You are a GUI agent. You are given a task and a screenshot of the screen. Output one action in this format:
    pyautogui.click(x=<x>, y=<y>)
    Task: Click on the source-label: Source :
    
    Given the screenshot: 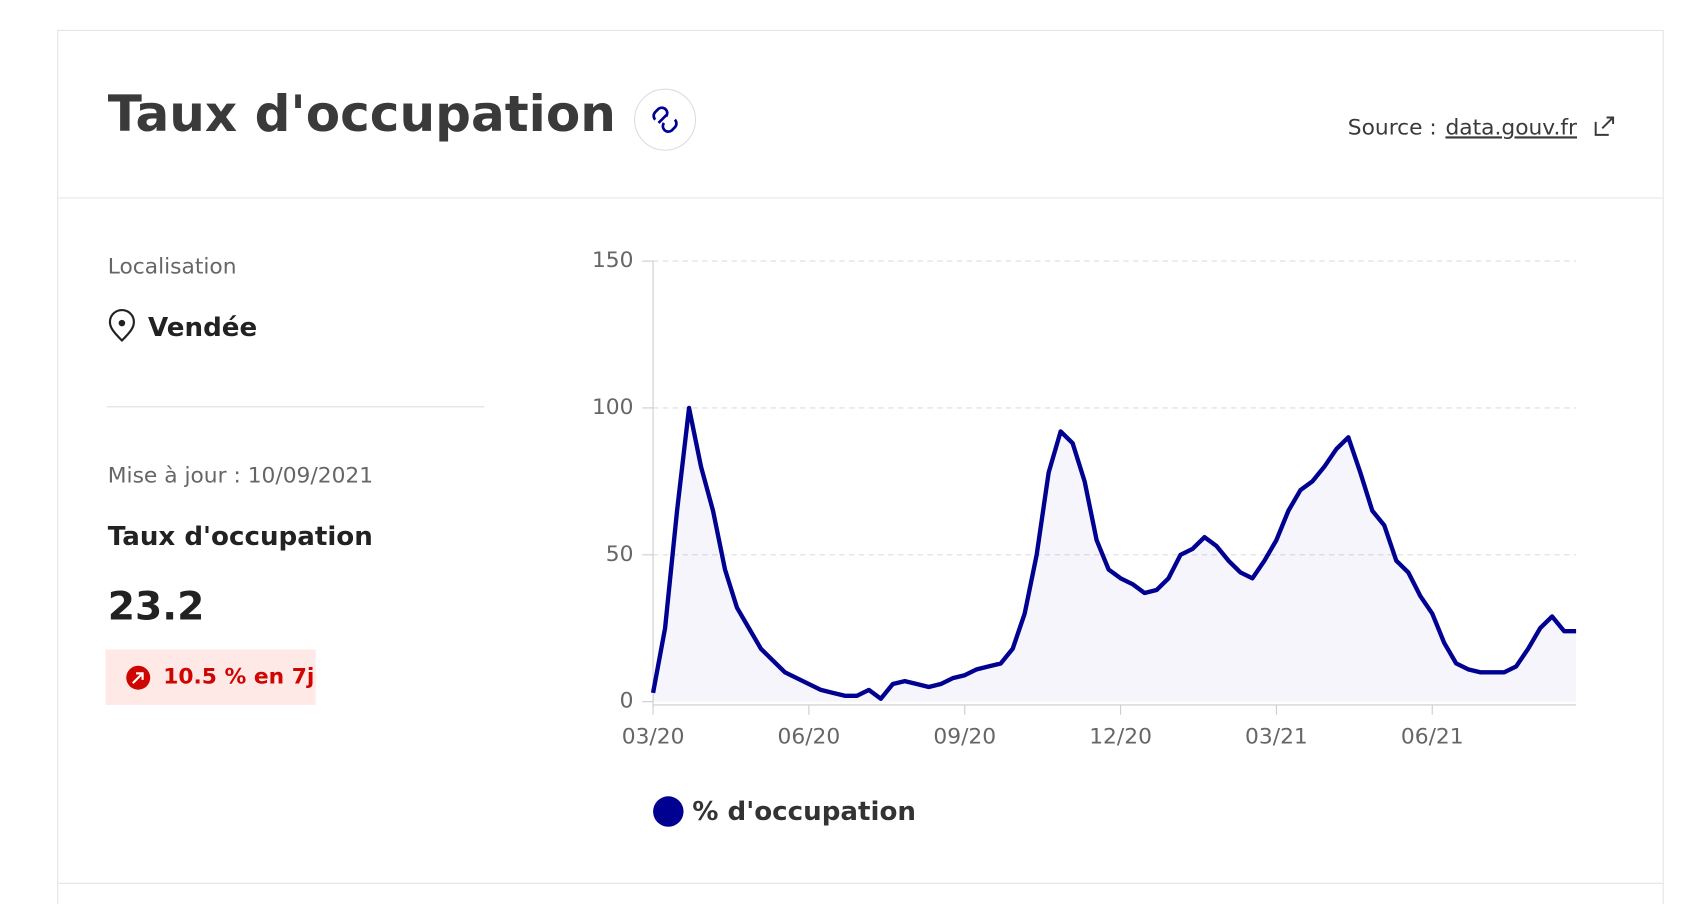 What is the action you would take?
    pyautogui.click(x=1392, y=127)
    